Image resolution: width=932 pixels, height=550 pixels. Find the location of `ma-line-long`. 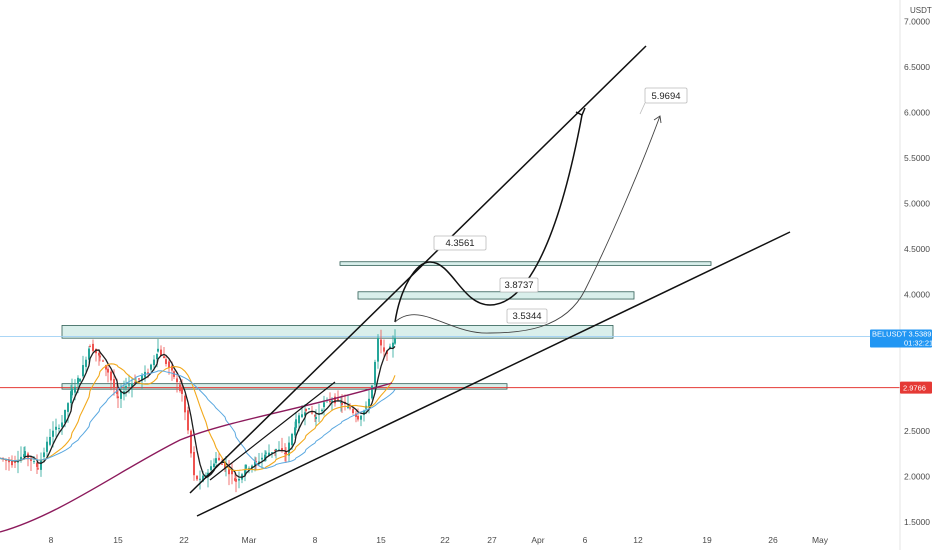

ma-line-long is located at coordinates (196, 457).